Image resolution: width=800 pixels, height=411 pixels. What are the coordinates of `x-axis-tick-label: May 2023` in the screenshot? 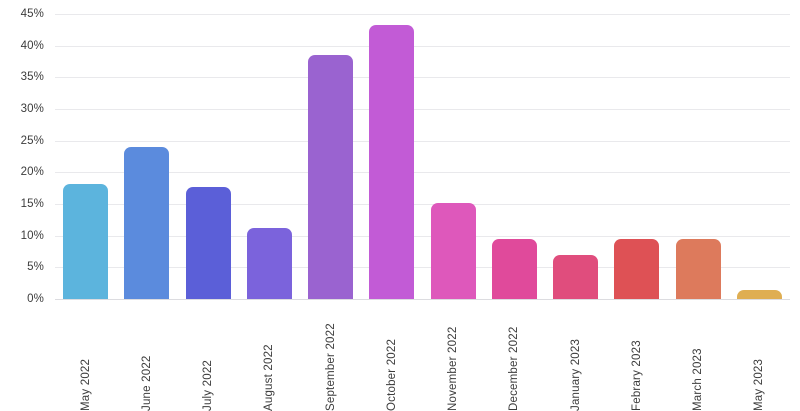 It's located at (759, 384).